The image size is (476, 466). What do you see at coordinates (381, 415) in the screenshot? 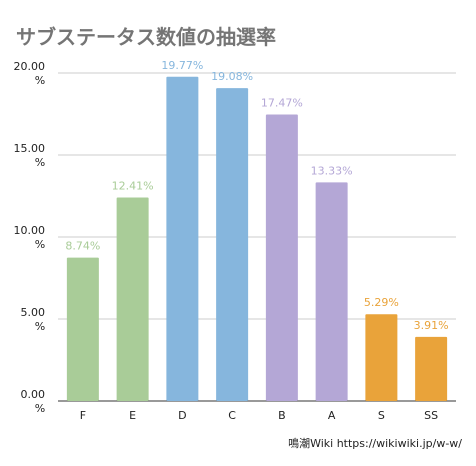
I see `x-tick-label: S` at bounding box center [381, 415].